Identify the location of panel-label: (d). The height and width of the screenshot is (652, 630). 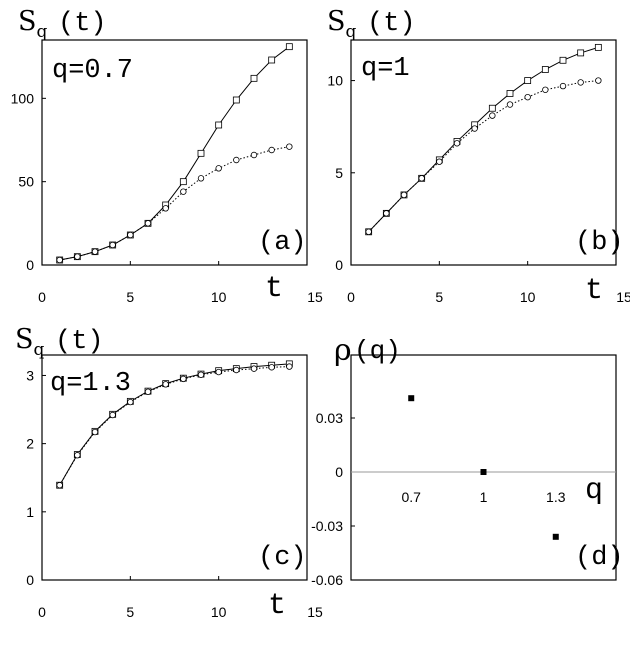
(599, 558).